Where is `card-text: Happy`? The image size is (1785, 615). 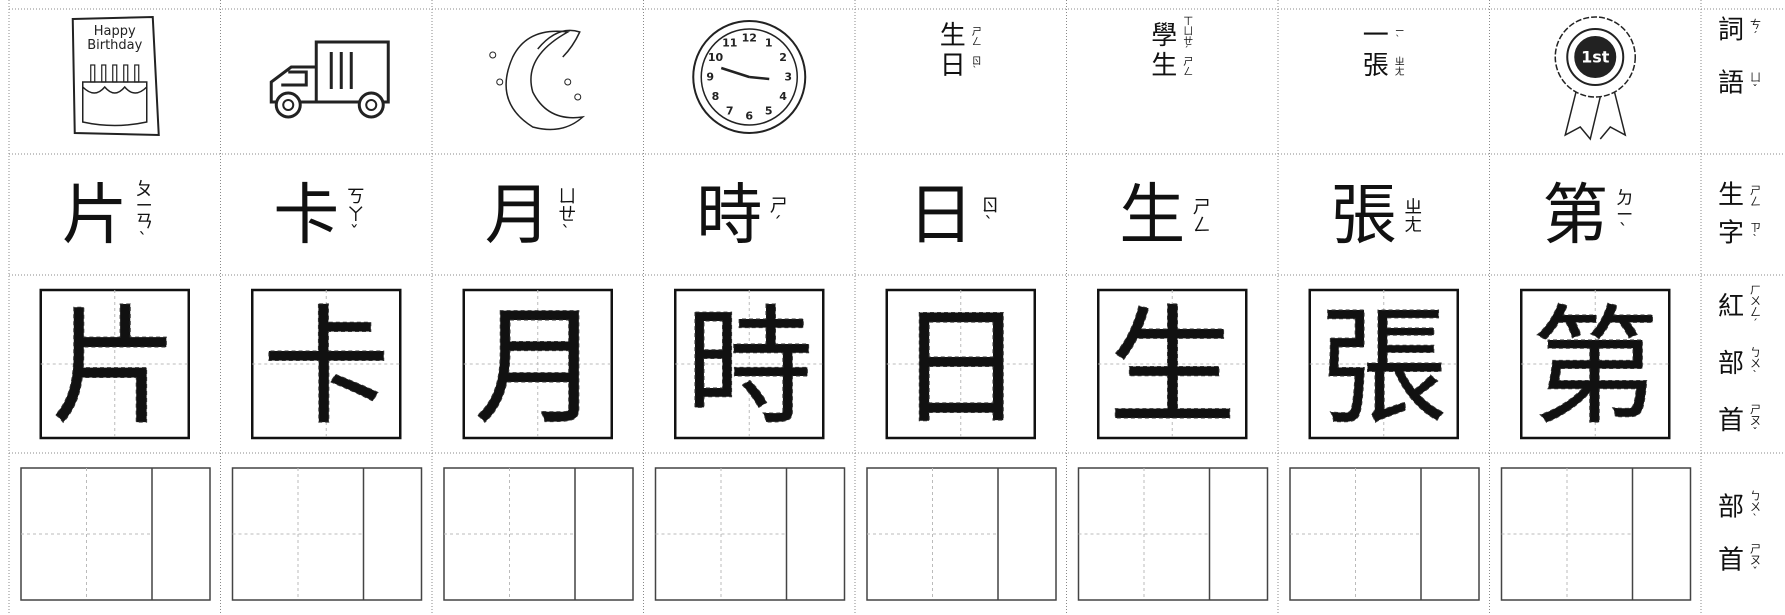 card-text: Happy is located at coordinates (115, 31).